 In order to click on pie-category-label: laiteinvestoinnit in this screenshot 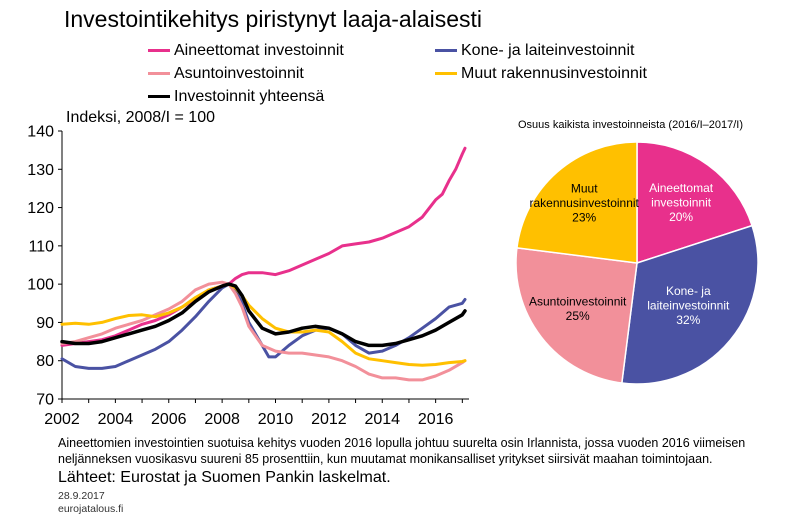, I will do `click(688, 305)`.